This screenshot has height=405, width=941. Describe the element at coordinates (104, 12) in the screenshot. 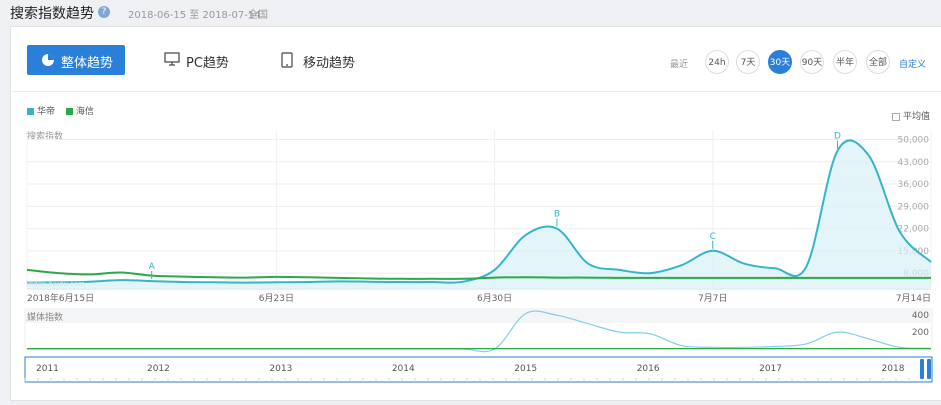

I see `help-icon: ?` at that location.